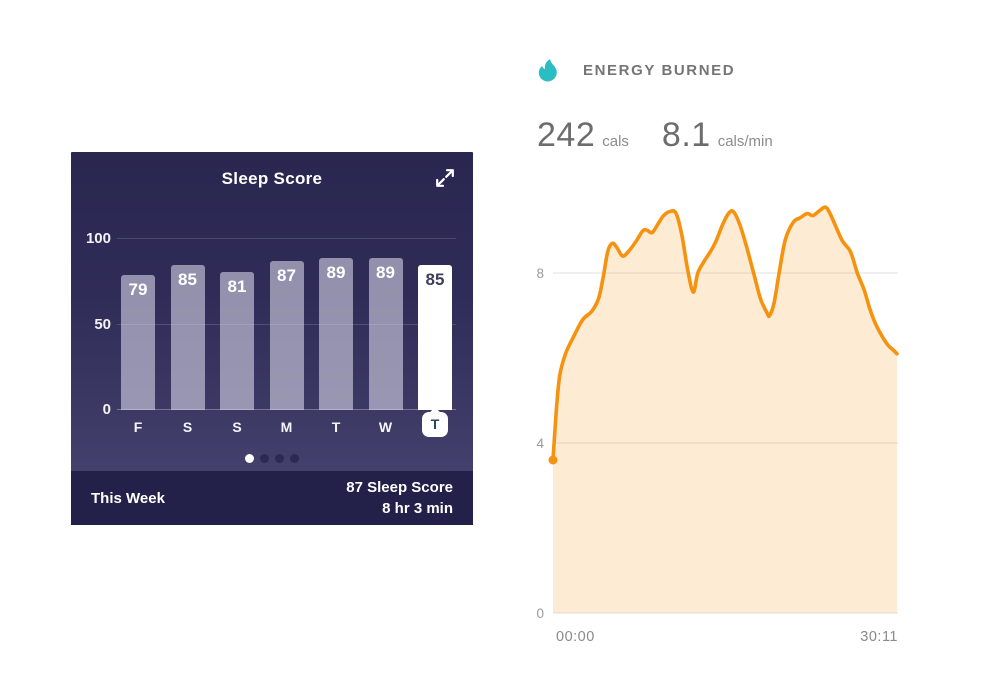  I want to click on sleep-bar-F-79: 79, so click(138, 342).